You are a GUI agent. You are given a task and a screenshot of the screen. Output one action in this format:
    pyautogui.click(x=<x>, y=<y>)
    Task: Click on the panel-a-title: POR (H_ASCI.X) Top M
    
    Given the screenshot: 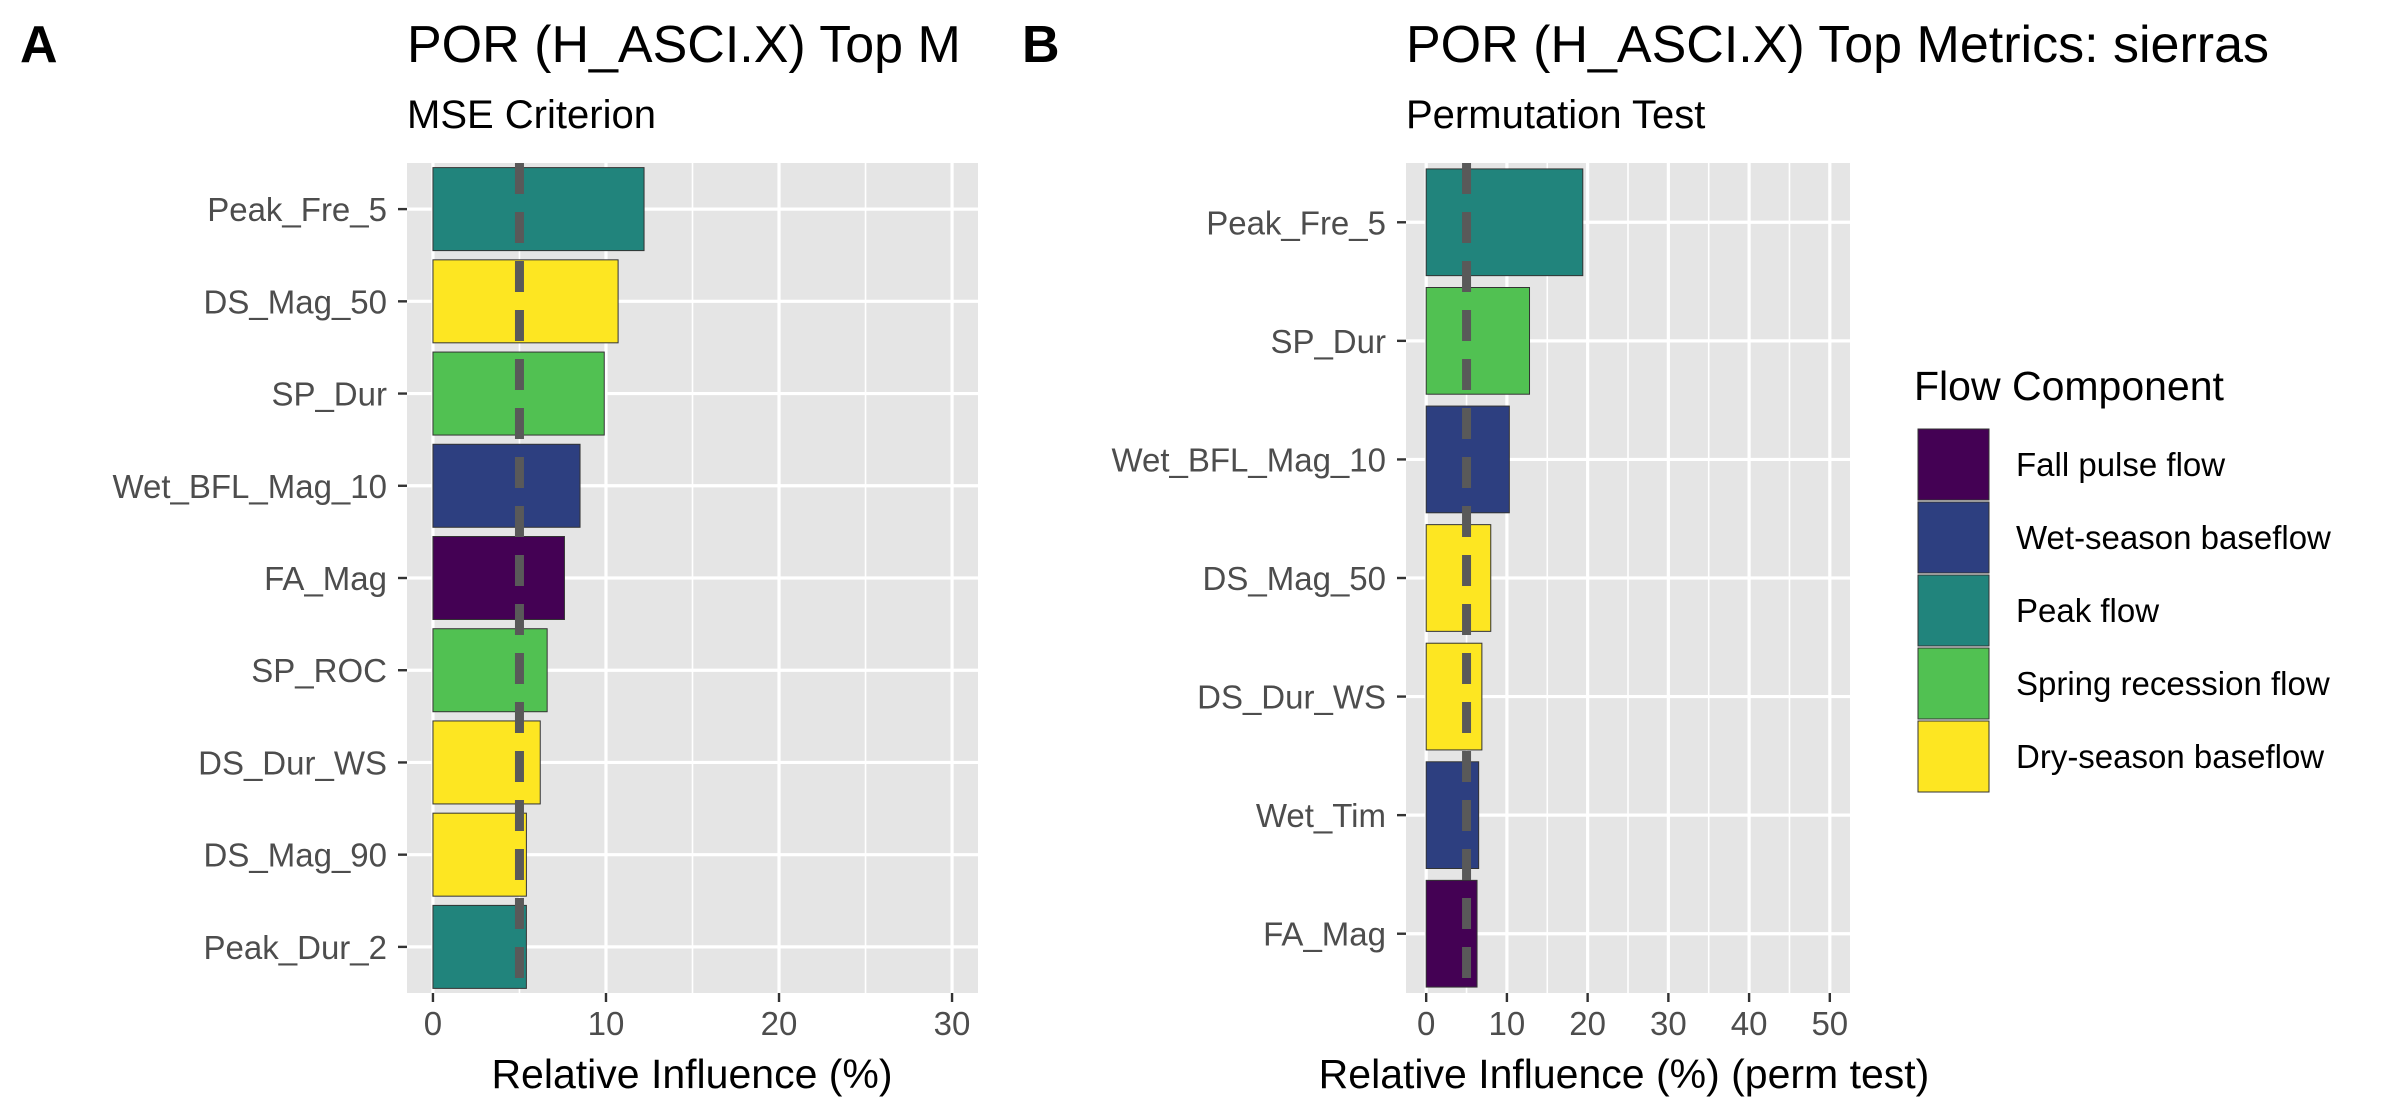 What is the action you would take?
    pyautogui.click(x=684, y=45)
    